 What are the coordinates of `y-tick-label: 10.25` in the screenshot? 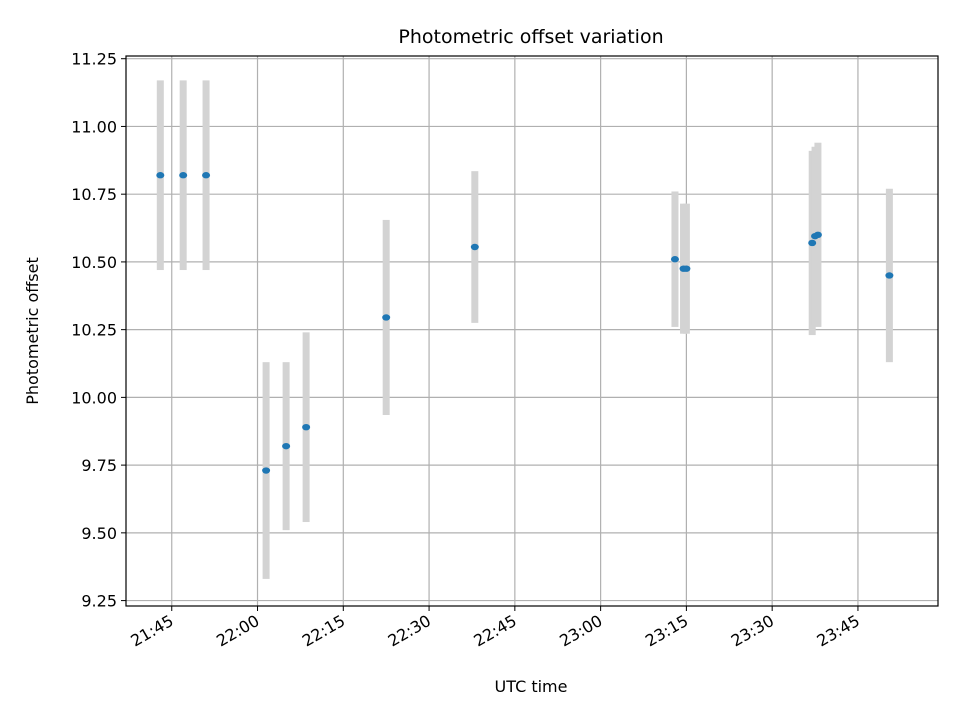 It's located at (94, 330).